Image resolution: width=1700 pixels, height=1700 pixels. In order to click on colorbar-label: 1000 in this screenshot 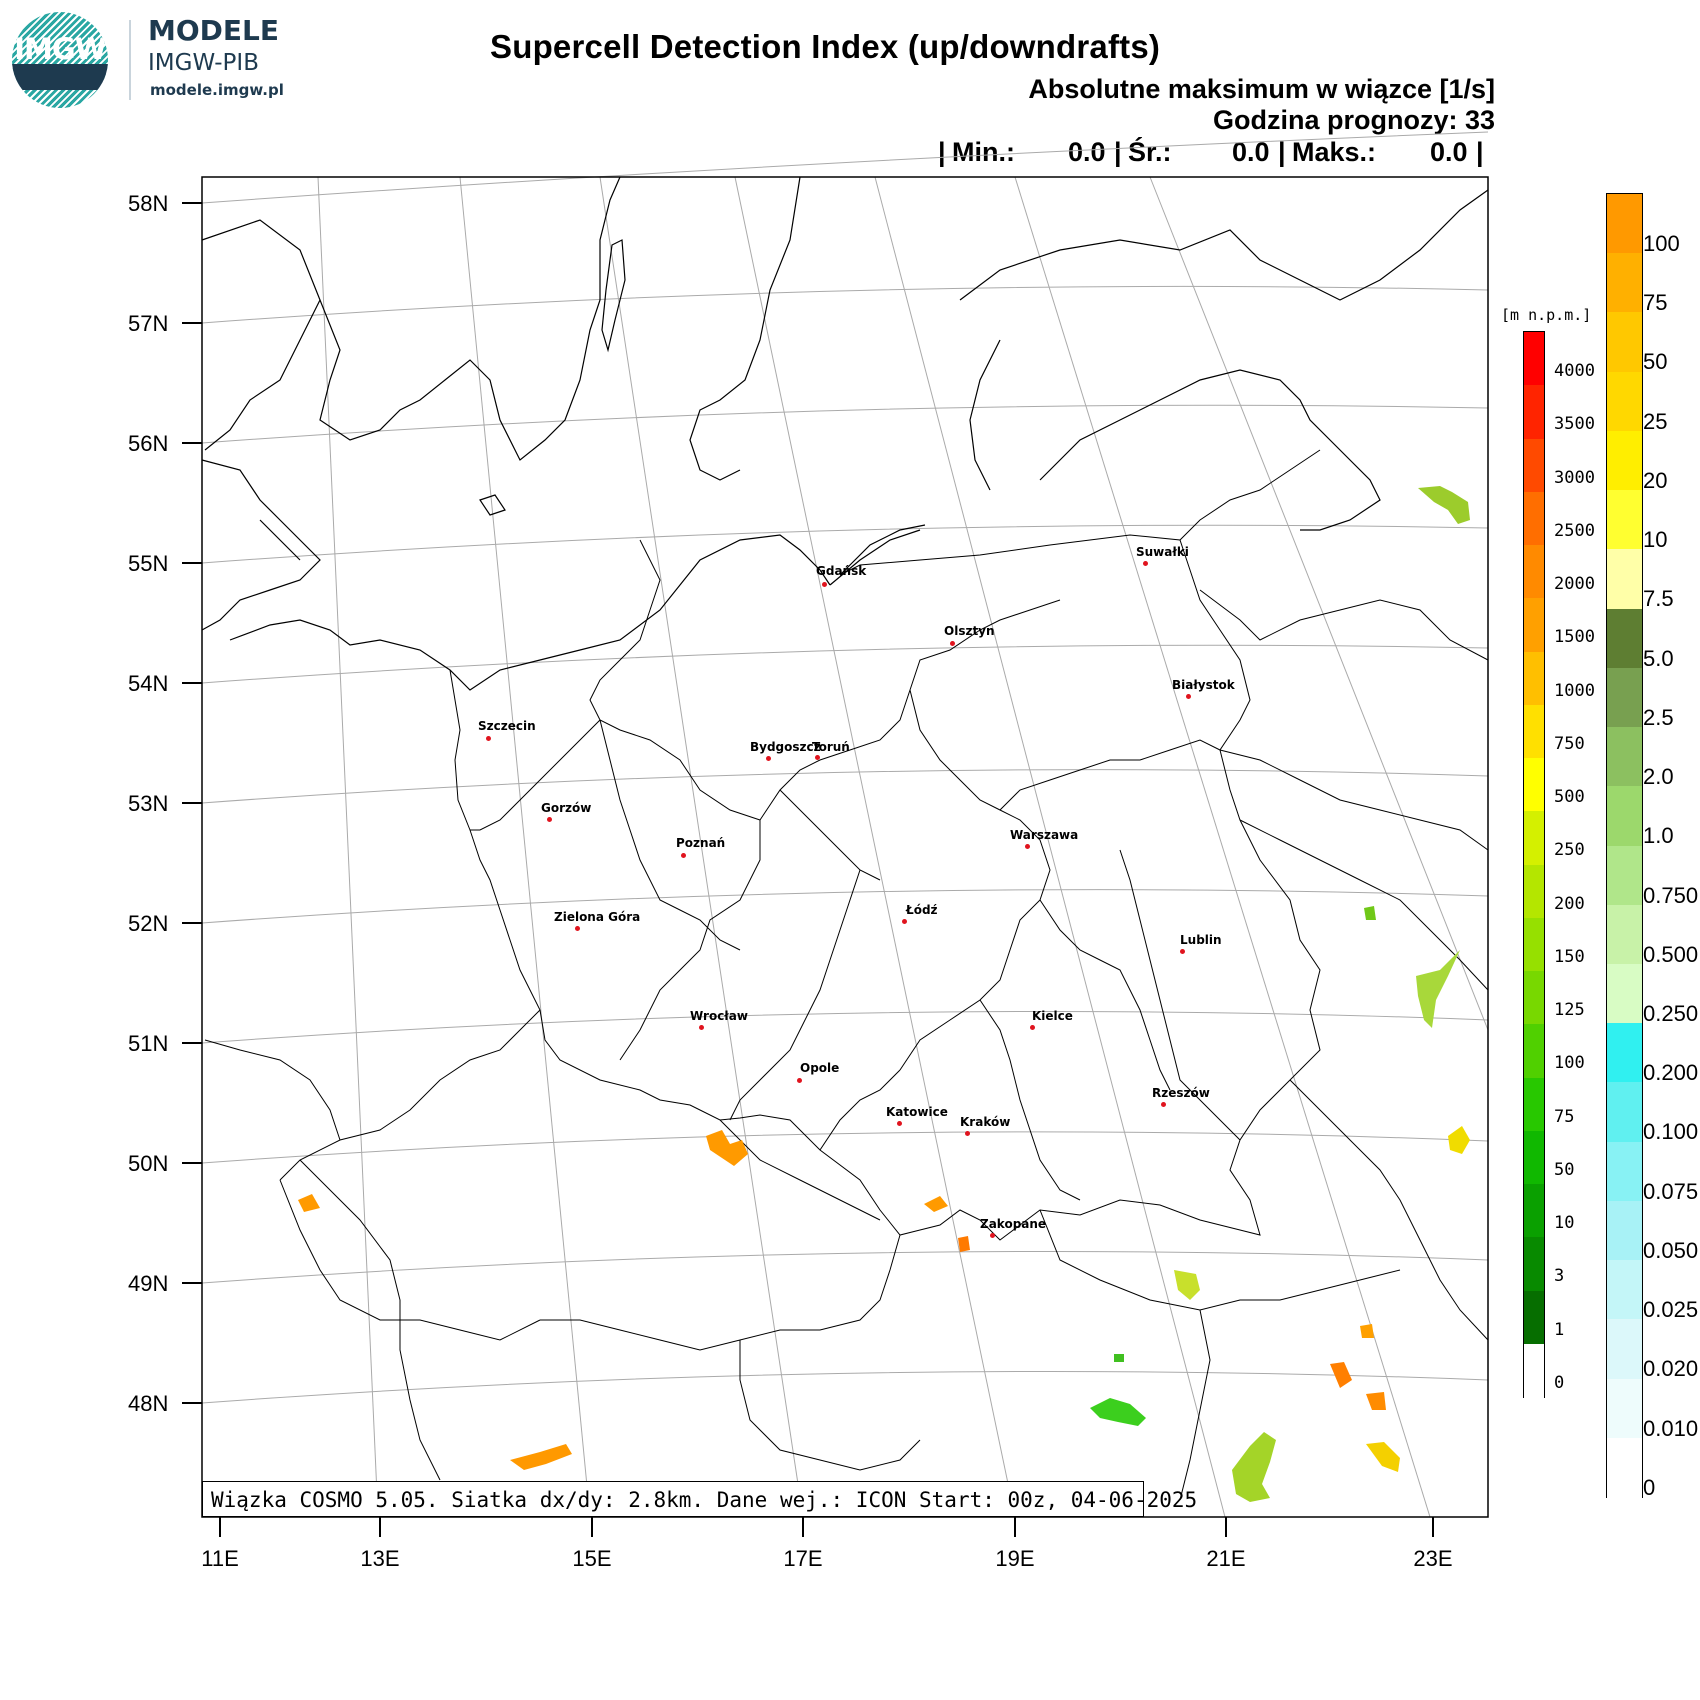, I will do `click(1574, 690)`.